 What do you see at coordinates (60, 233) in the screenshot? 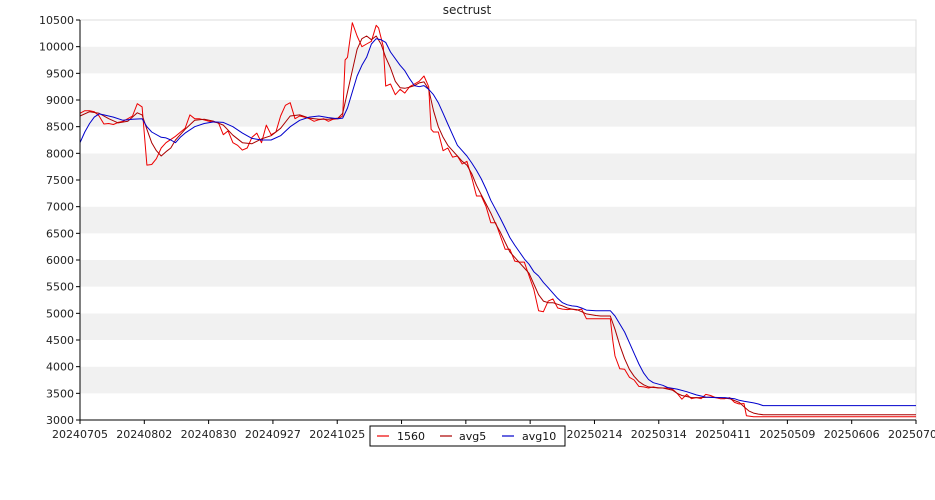
I see `y-tick-label: 6500` at bounding box center [60, 233].